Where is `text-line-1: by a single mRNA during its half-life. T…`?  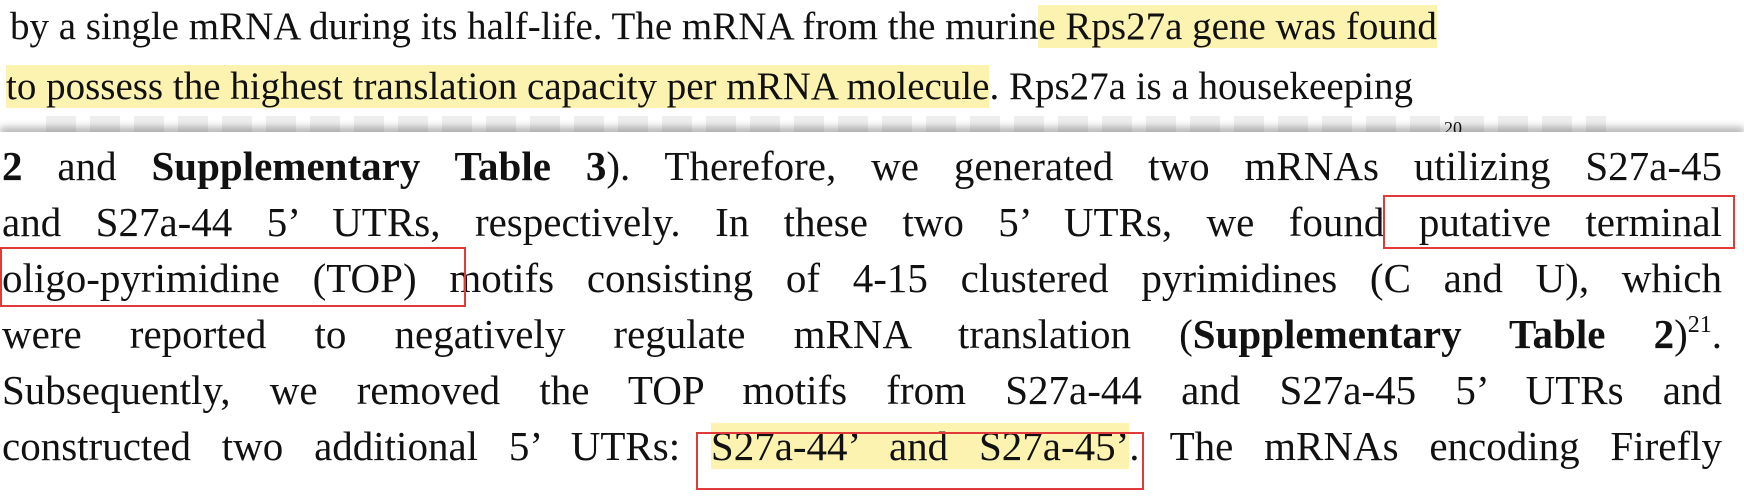
text-line-1: by a single mRNA during its half-life. T… is located at coordinates (723, 26).